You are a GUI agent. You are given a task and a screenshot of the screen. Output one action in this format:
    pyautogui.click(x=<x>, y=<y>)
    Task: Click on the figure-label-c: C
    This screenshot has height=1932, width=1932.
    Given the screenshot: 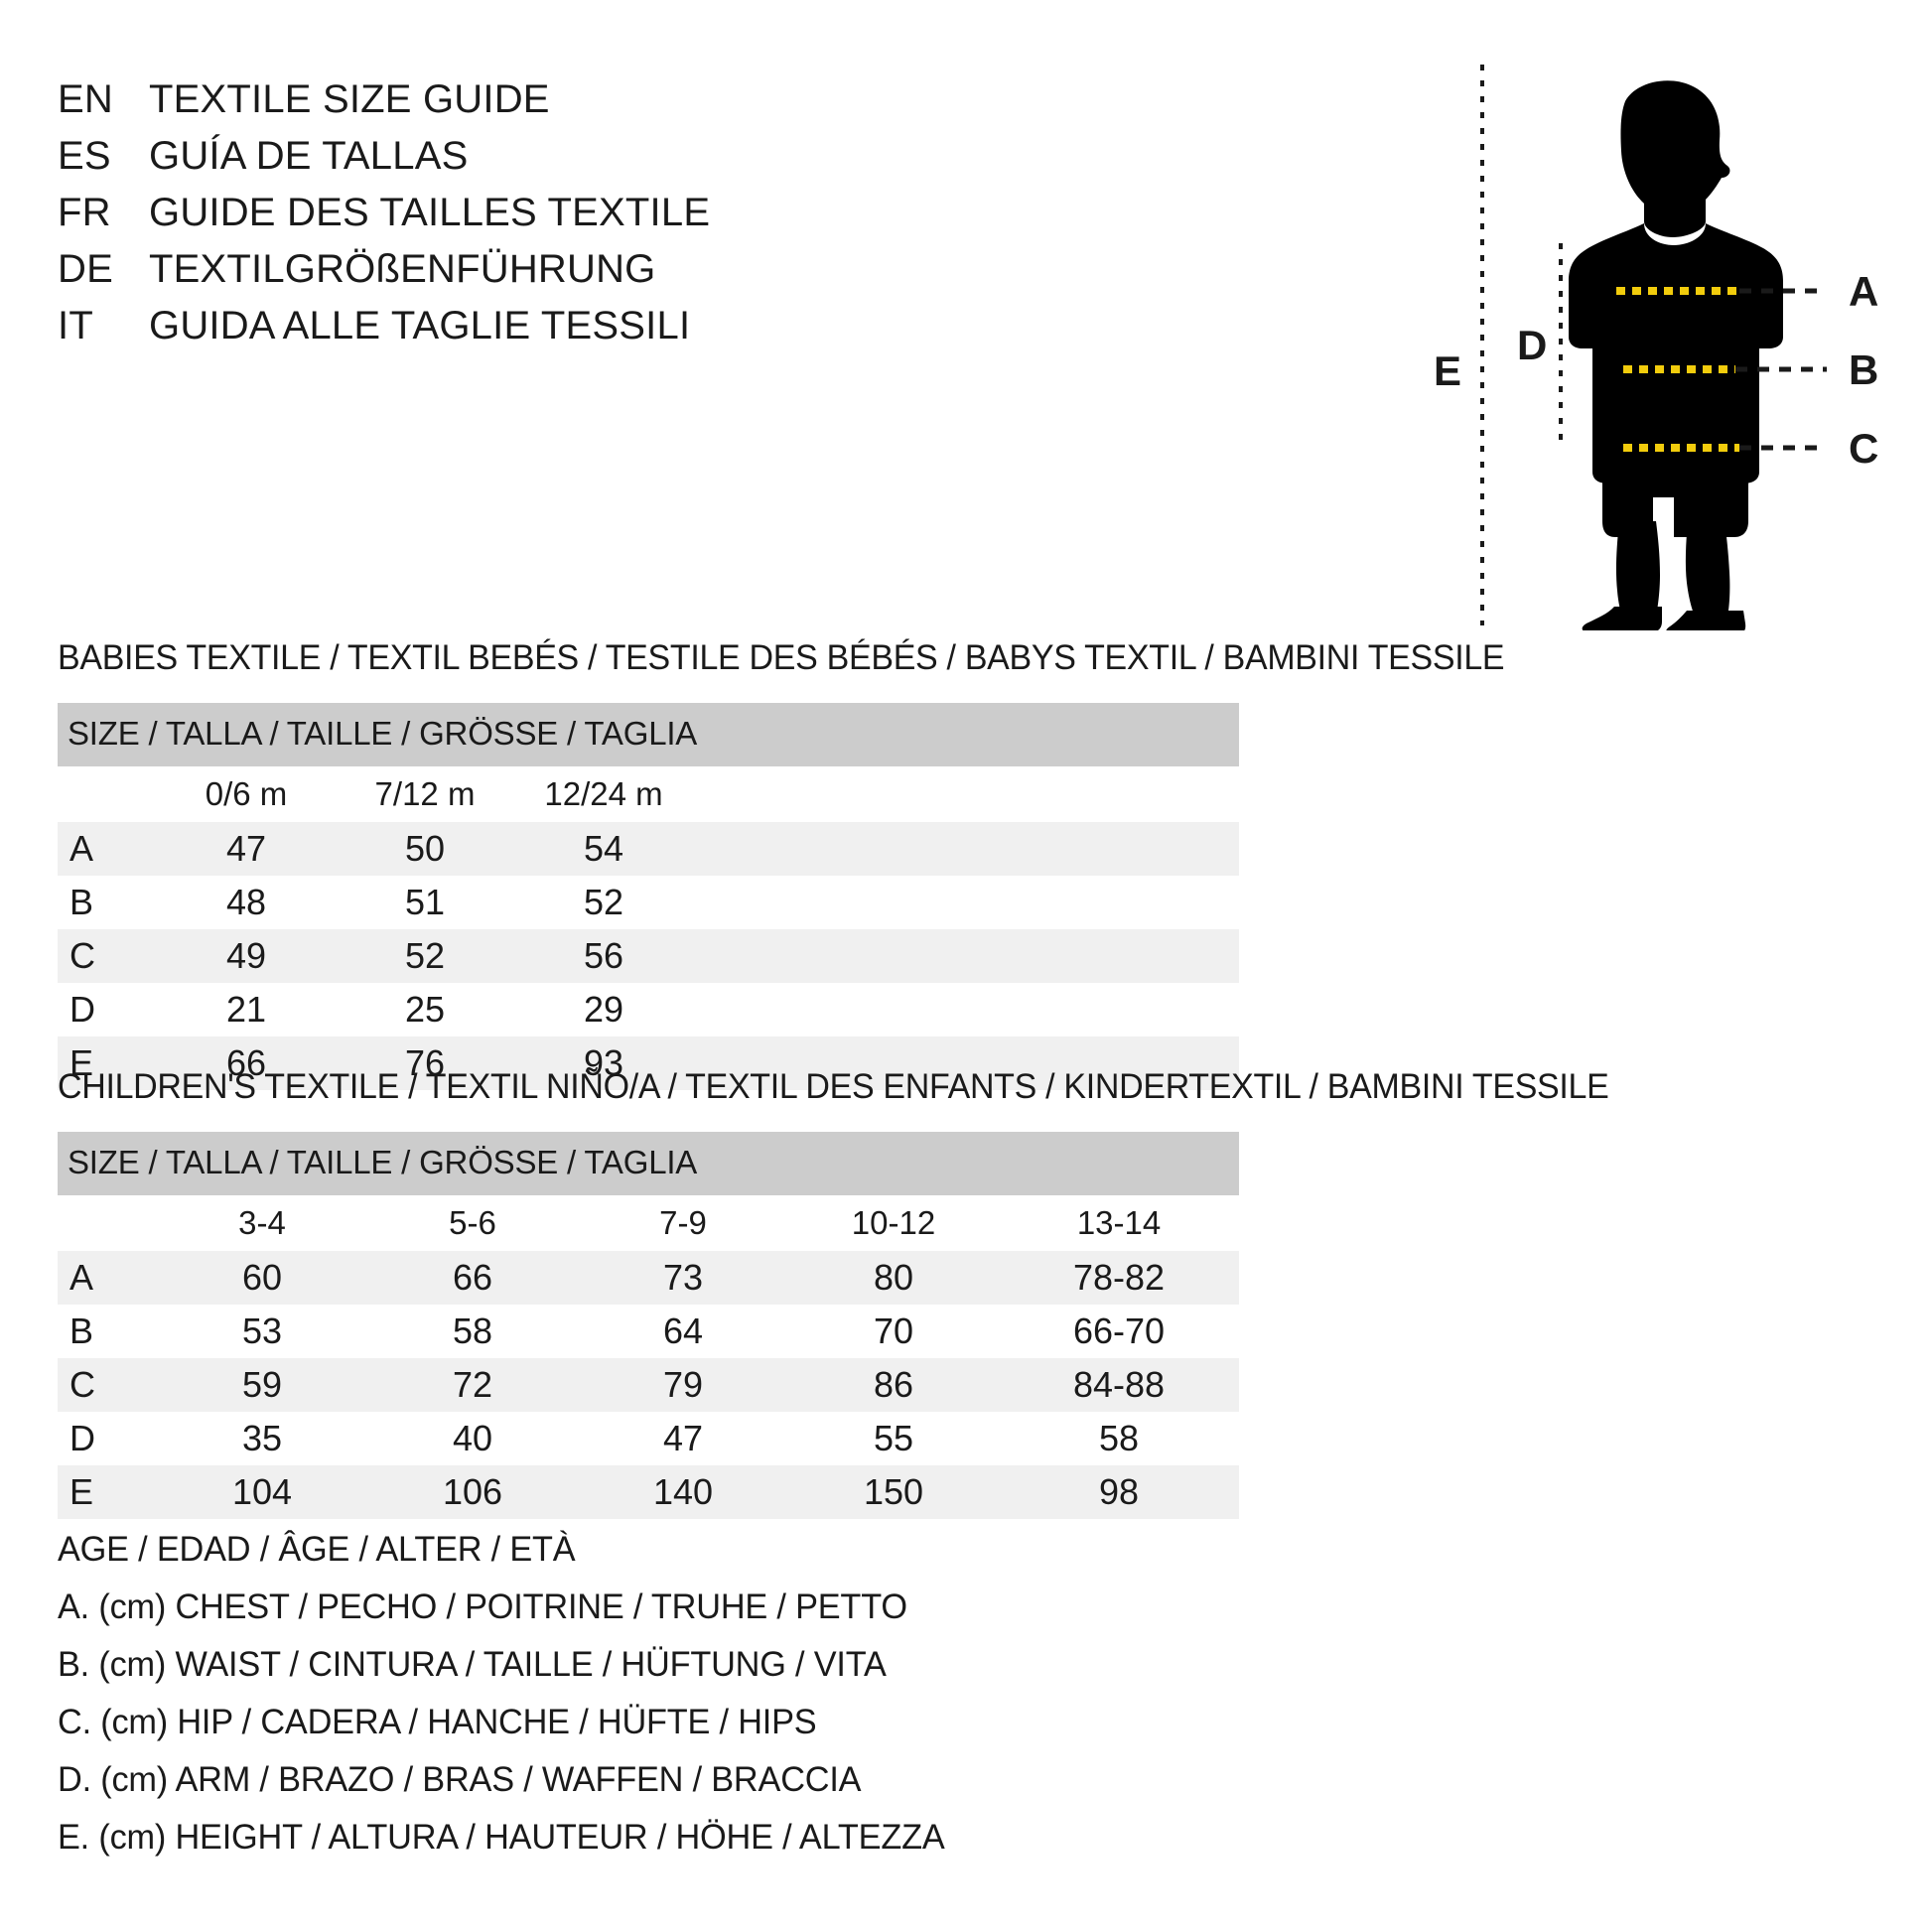 What is the action you would take?
    pyautogui.click(x=1863, y=448)
    